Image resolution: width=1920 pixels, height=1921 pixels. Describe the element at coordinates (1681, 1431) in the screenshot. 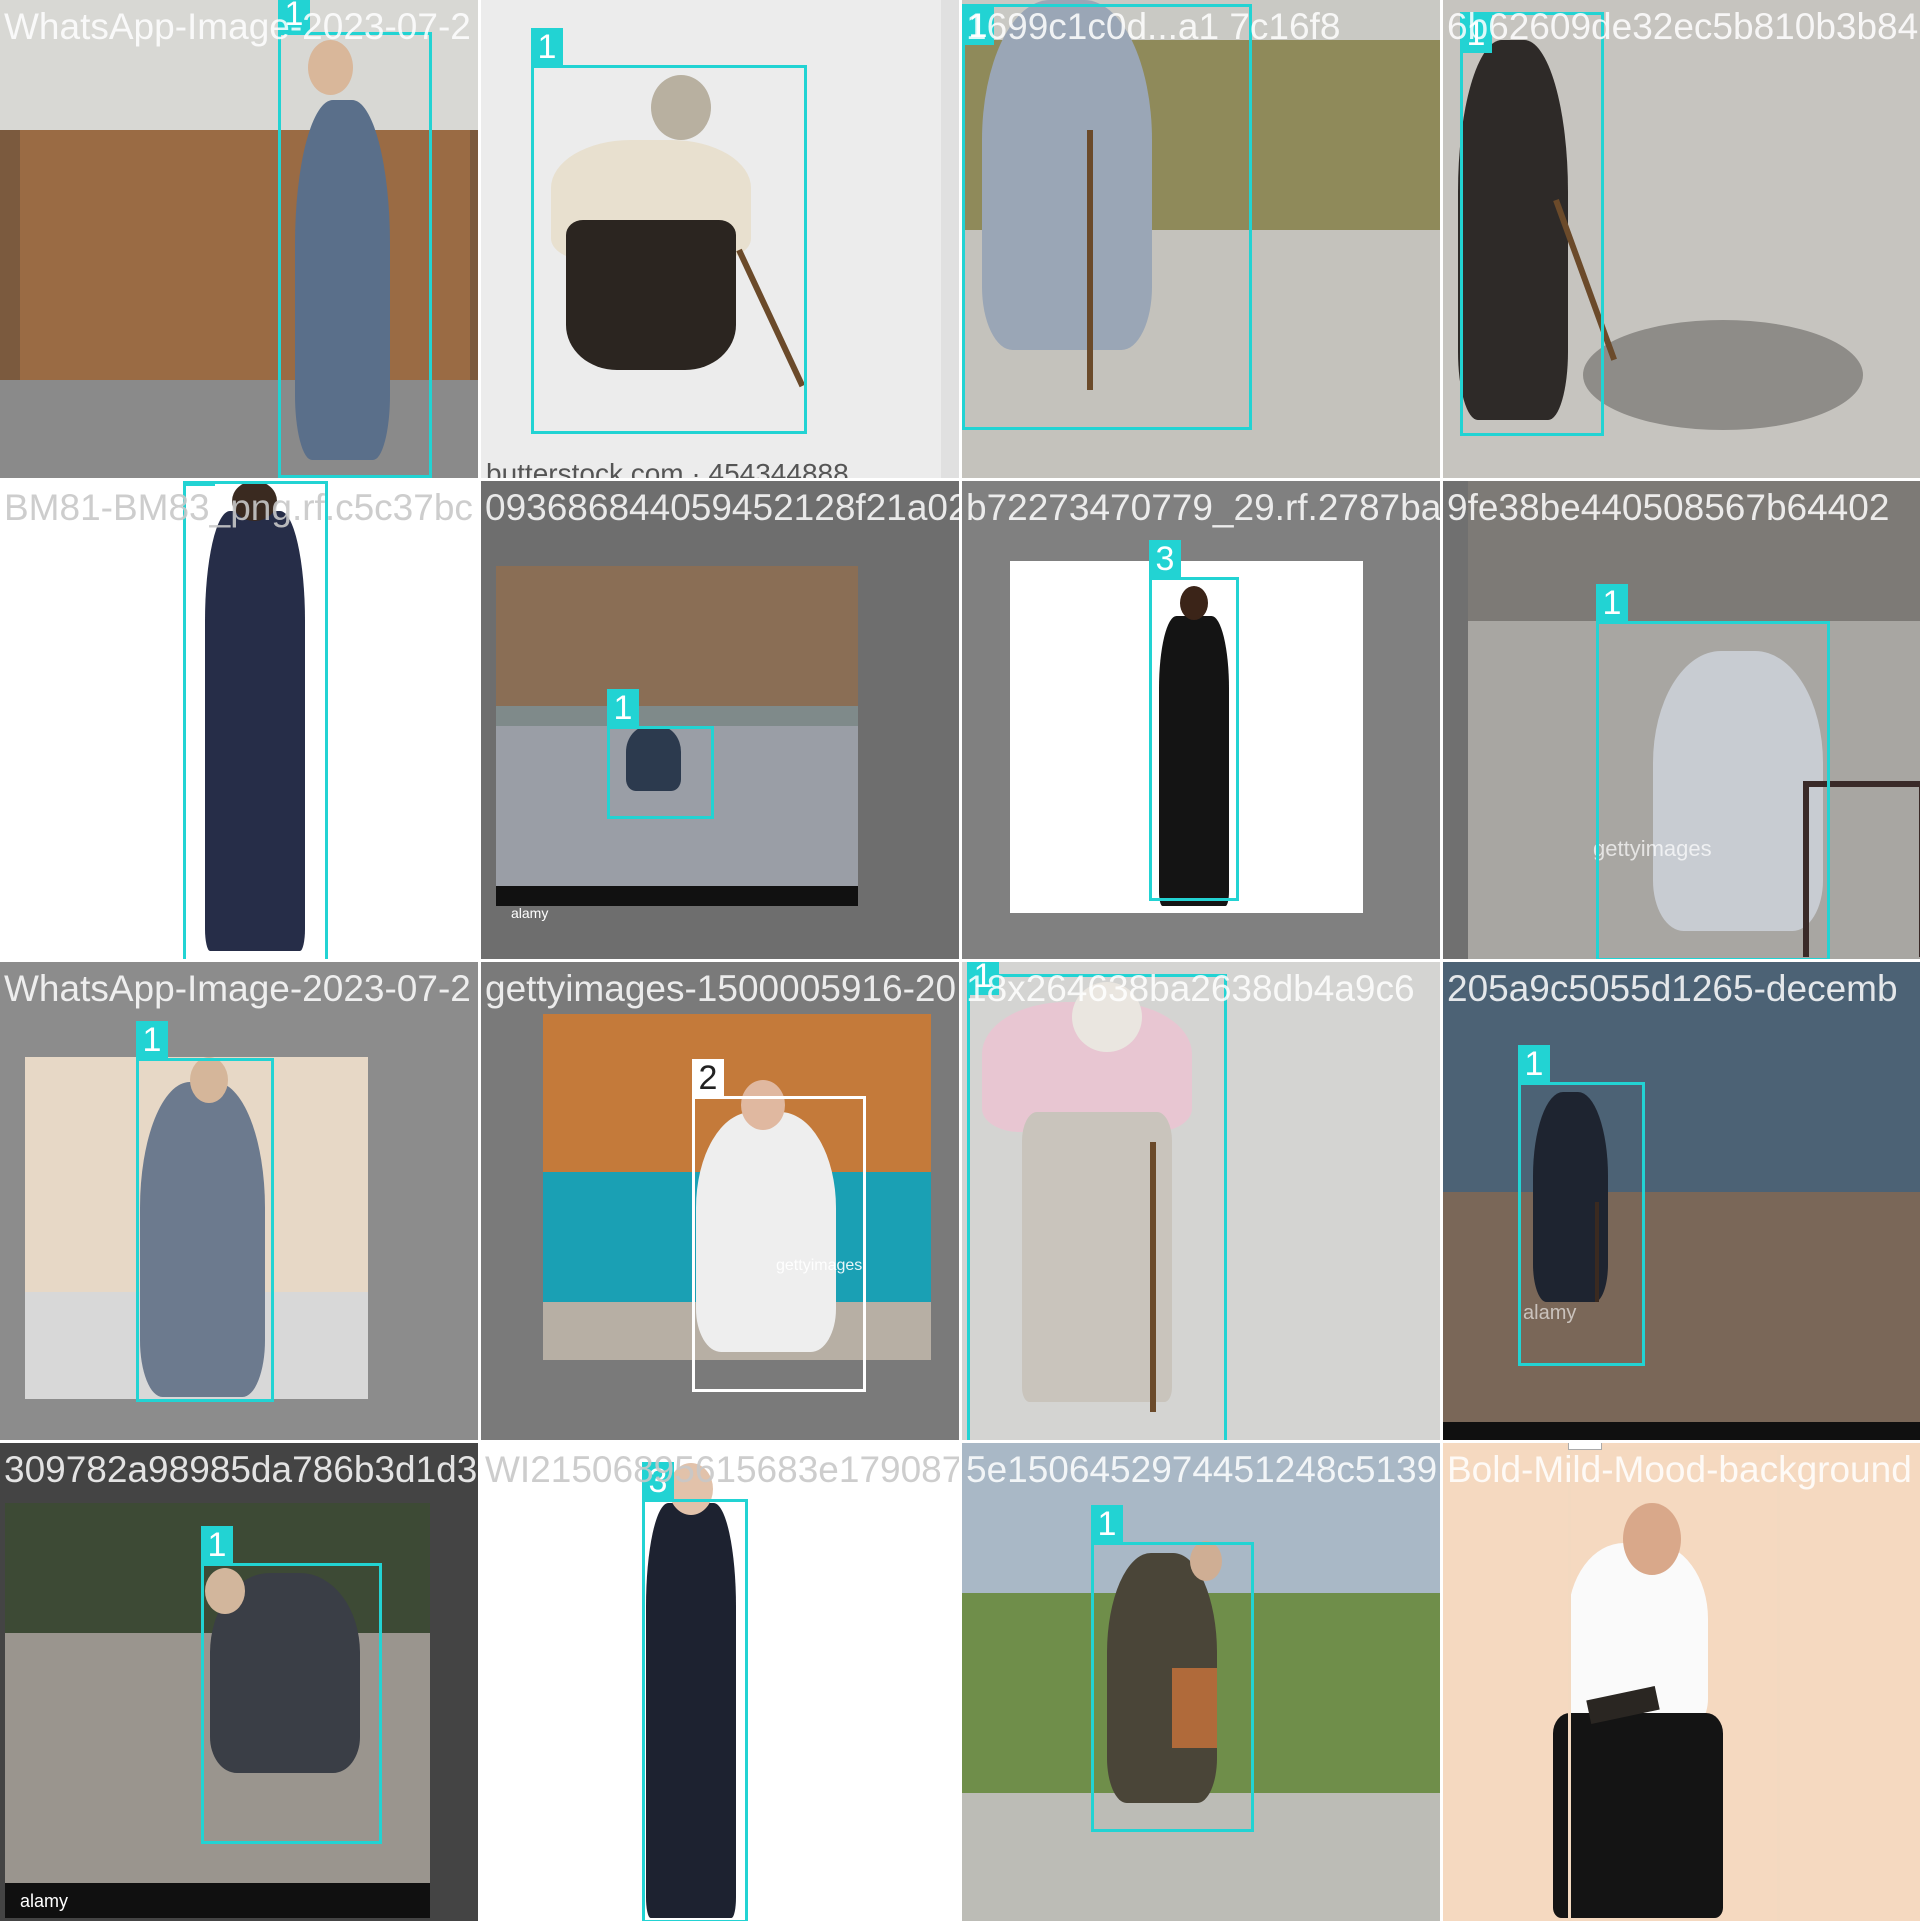

I see `scene-bottom-bar` at that location.